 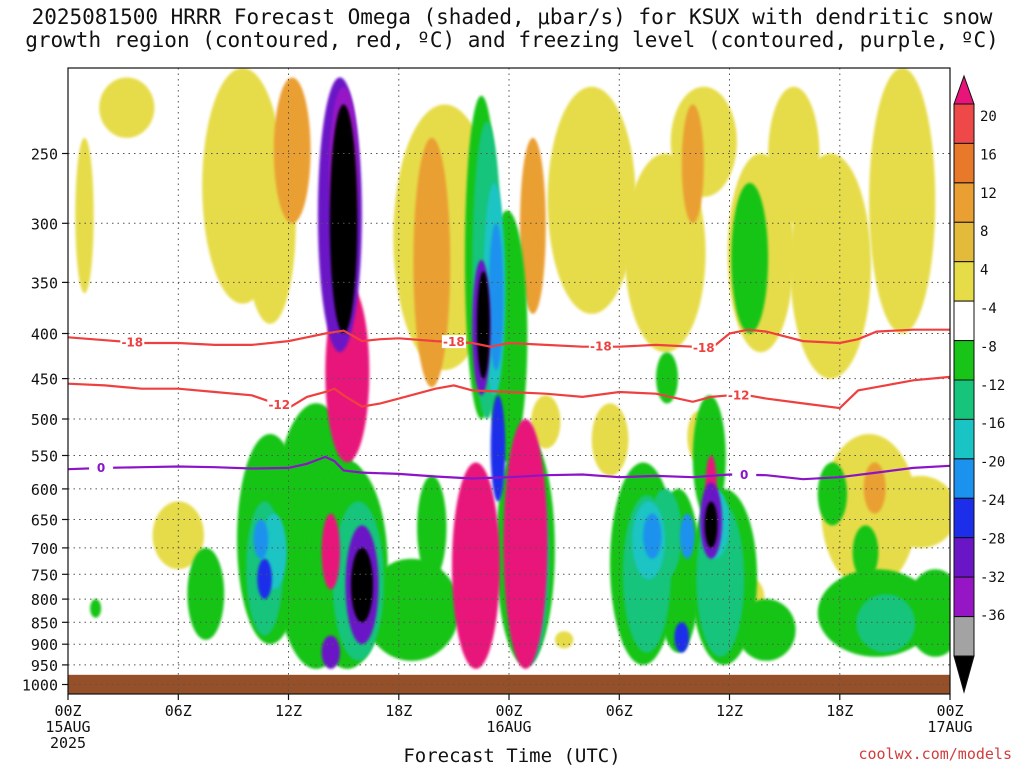 What do you see at coordinates (508, 727) in the screenshot?
I see `x-tick-label-24-1: 16AUG` at bounding box center [508, 727].